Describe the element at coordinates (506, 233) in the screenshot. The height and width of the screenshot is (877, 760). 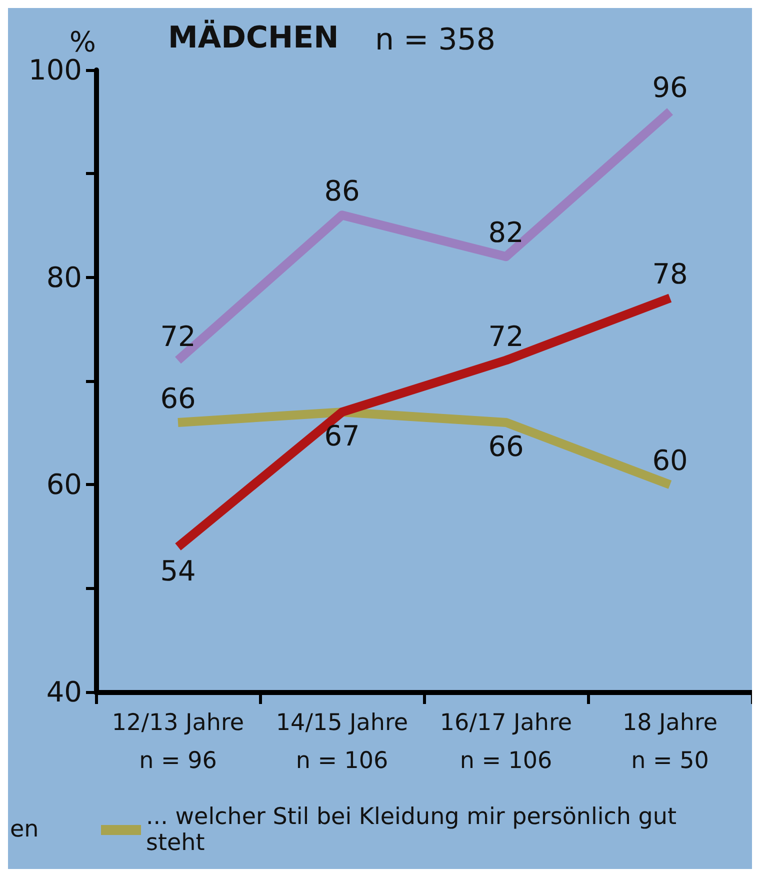
I see `data-label: 82` at that location.